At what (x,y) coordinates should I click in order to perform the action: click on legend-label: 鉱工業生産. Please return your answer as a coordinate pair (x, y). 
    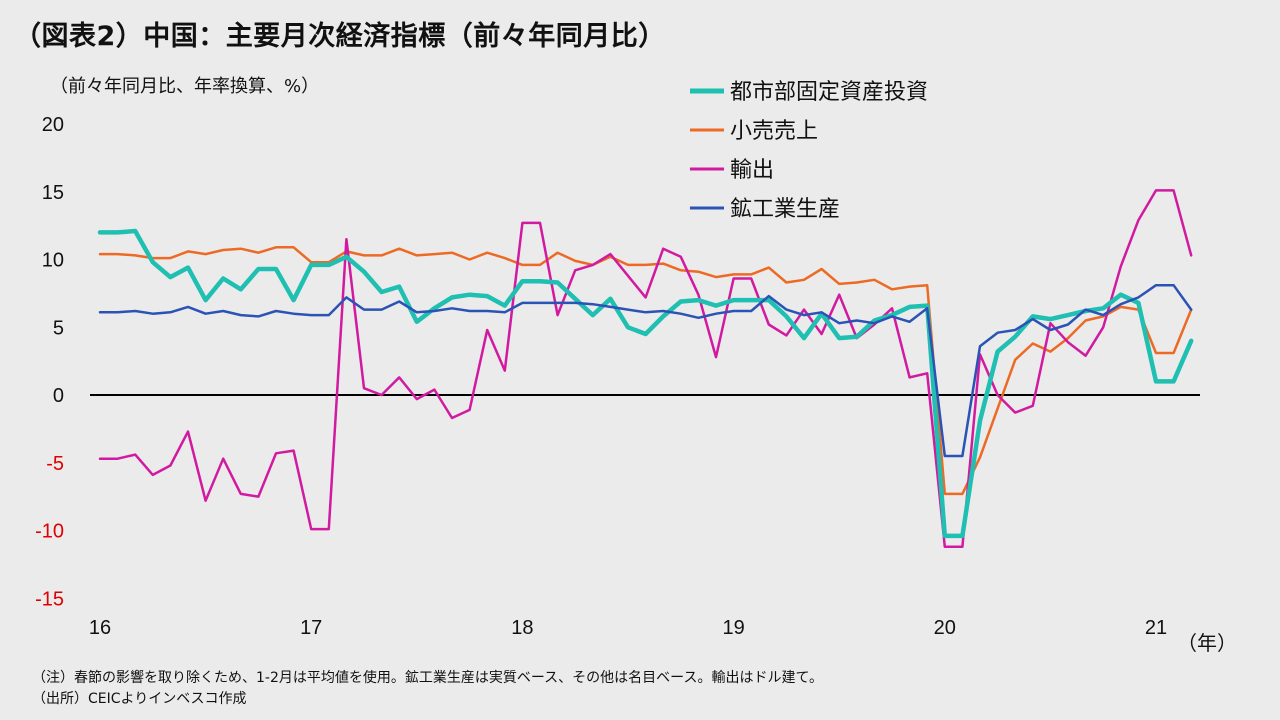
    Looking at the image, I should click on (785, 209).